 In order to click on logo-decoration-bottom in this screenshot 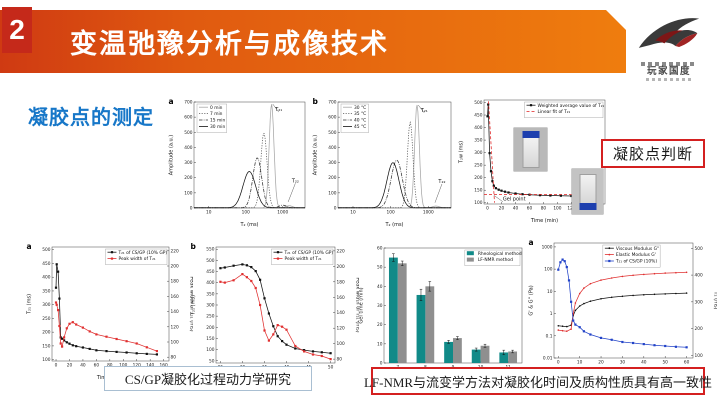, I will do `click(669, 79)`.